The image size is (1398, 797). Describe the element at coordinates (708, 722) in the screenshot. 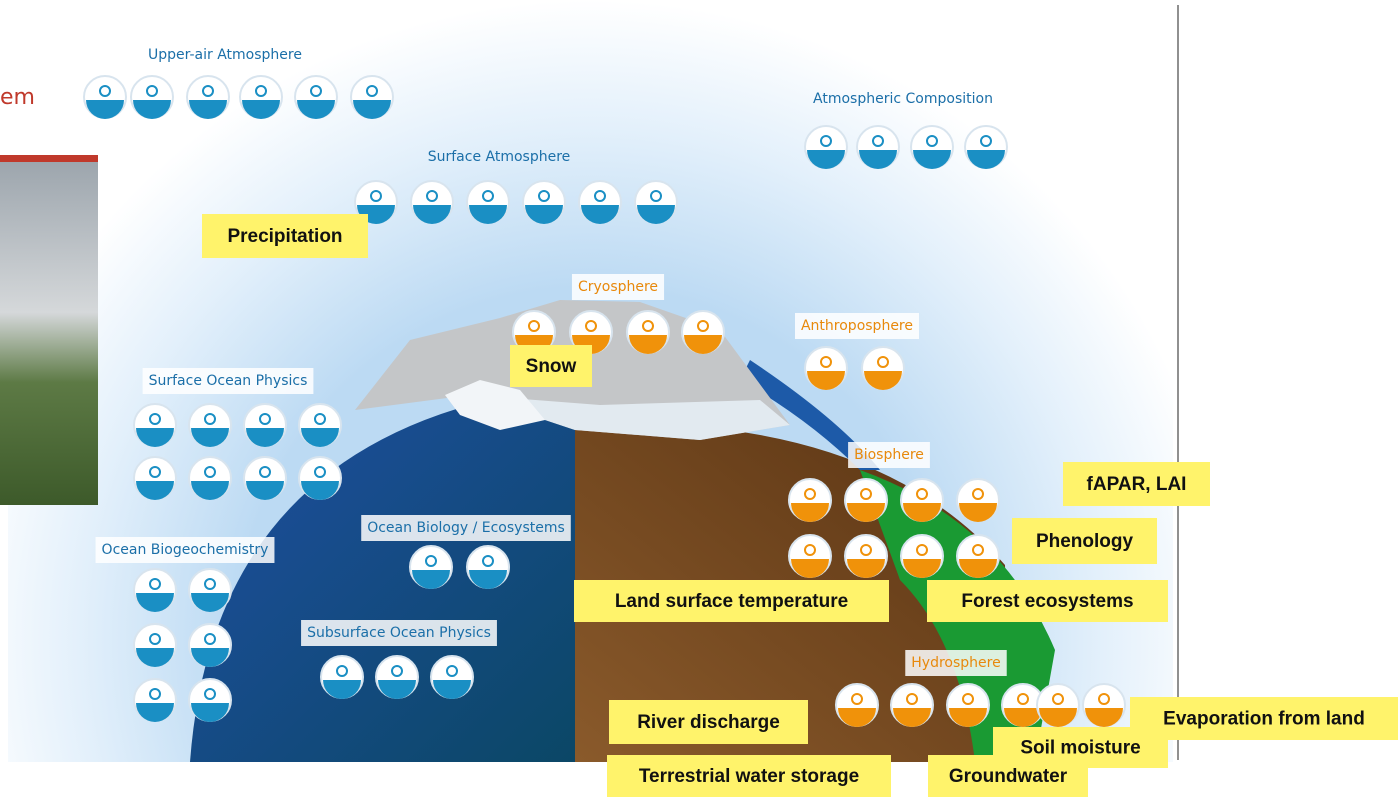

I see `callout-label: River discharge` at that location.